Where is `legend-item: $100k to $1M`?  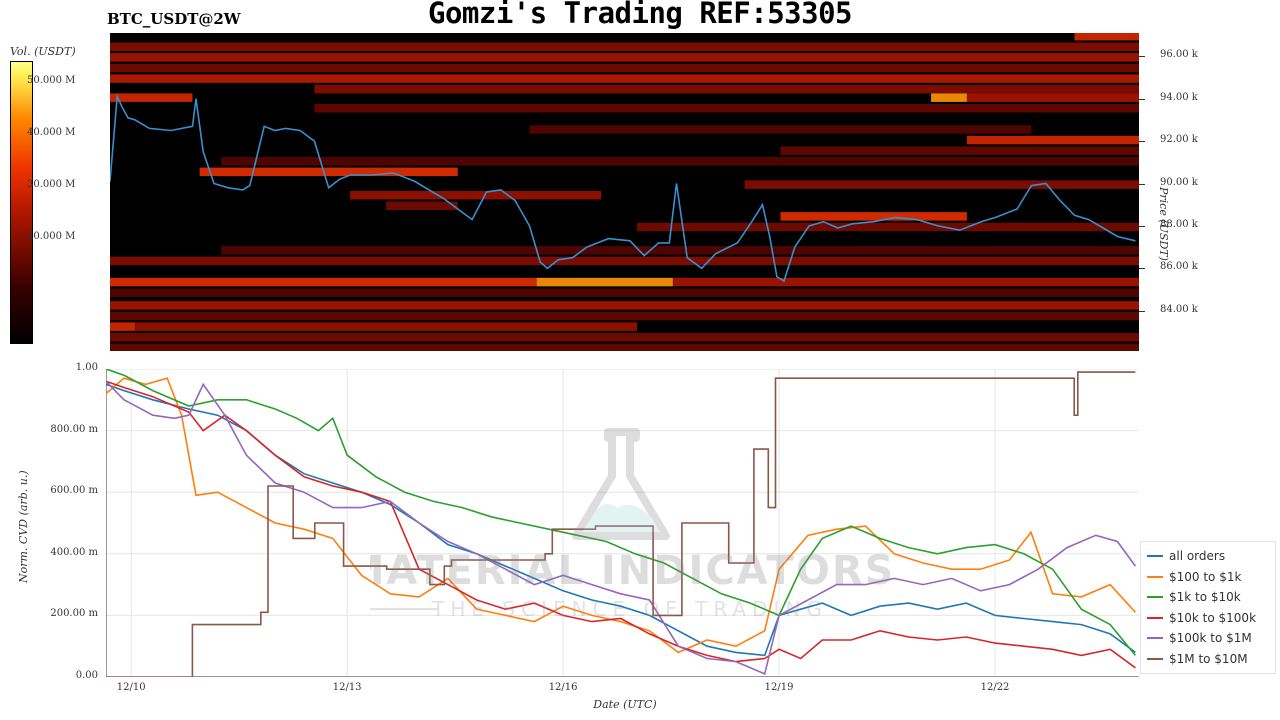
legend-item: $100k to $1M is located at coordinates (1208, 638).